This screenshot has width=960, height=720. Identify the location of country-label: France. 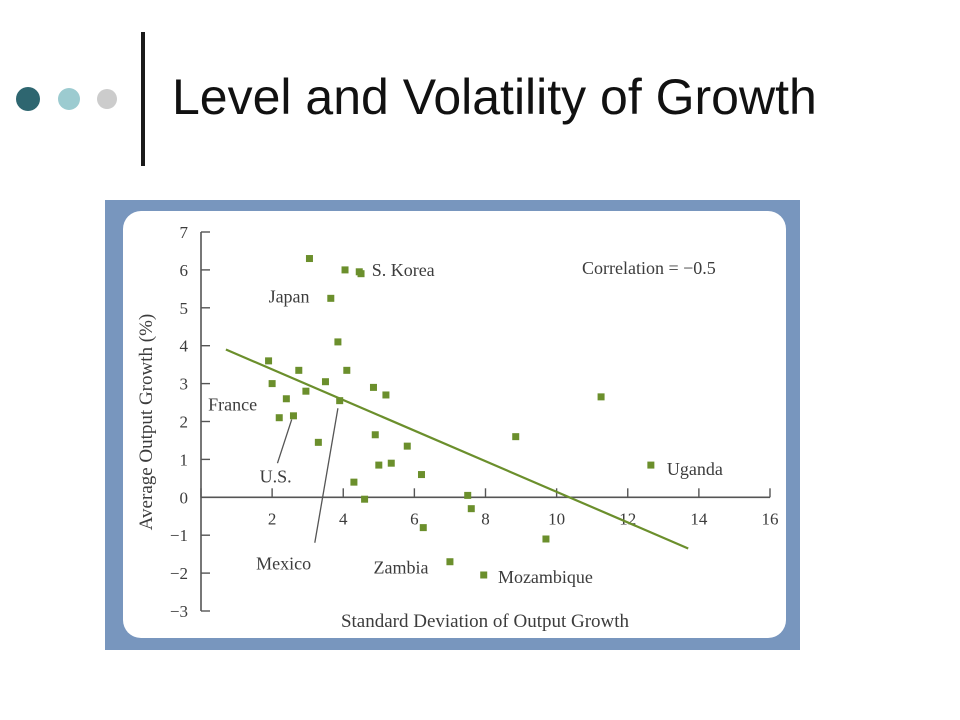
(232, 404).